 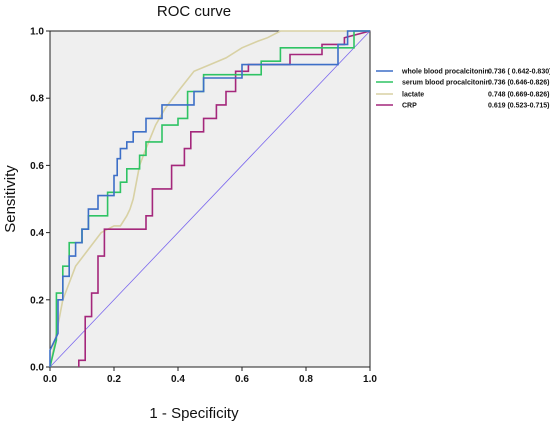 What do you see at coordinates (409, 106) in the screenshot?
I see `legend-series-name: CRP` at bounding box center [409, 106].